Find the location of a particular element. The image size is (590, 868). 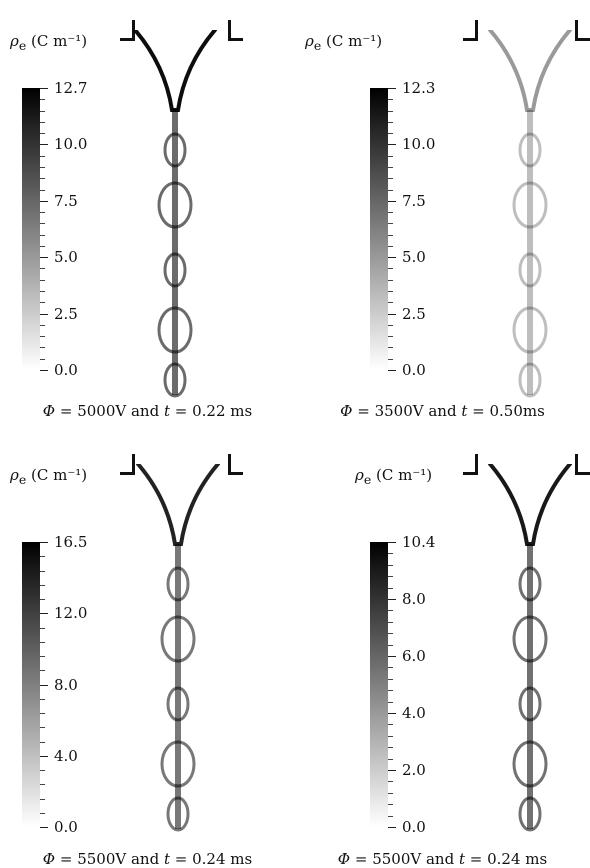

colorbar-tick-label: 8.0 is located at coordinates (66, 684).